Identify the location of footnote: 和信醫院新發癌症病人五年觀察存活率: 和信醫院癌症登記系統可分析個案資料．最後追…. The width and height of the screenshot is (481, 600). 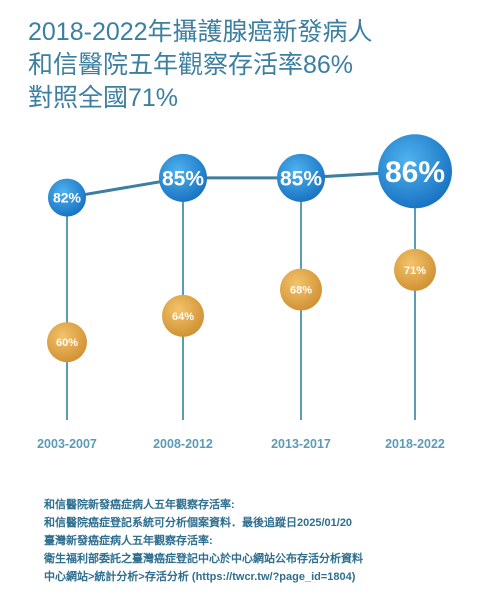
(254, 541).